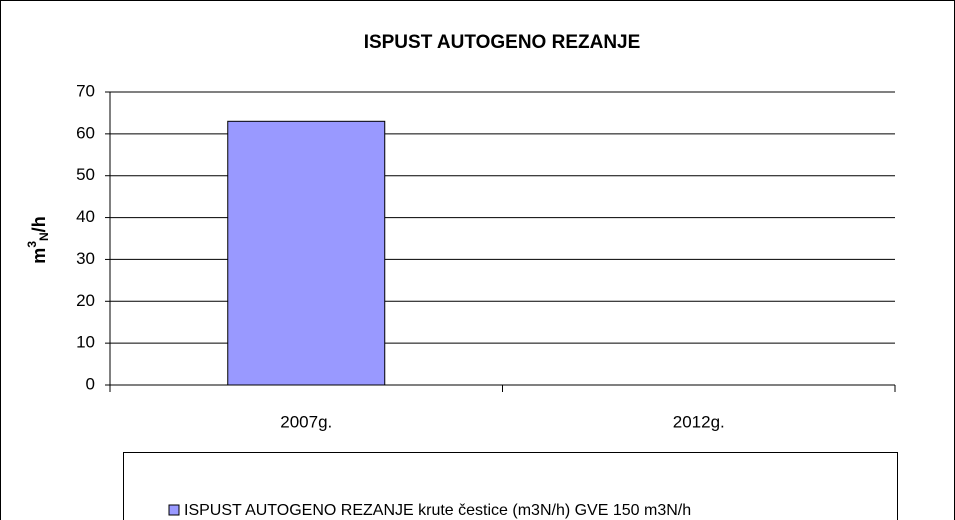 The width and height of the screenshot is (955, 520). I want to click on y-axis-label: m3N/h, so click(38, 239).